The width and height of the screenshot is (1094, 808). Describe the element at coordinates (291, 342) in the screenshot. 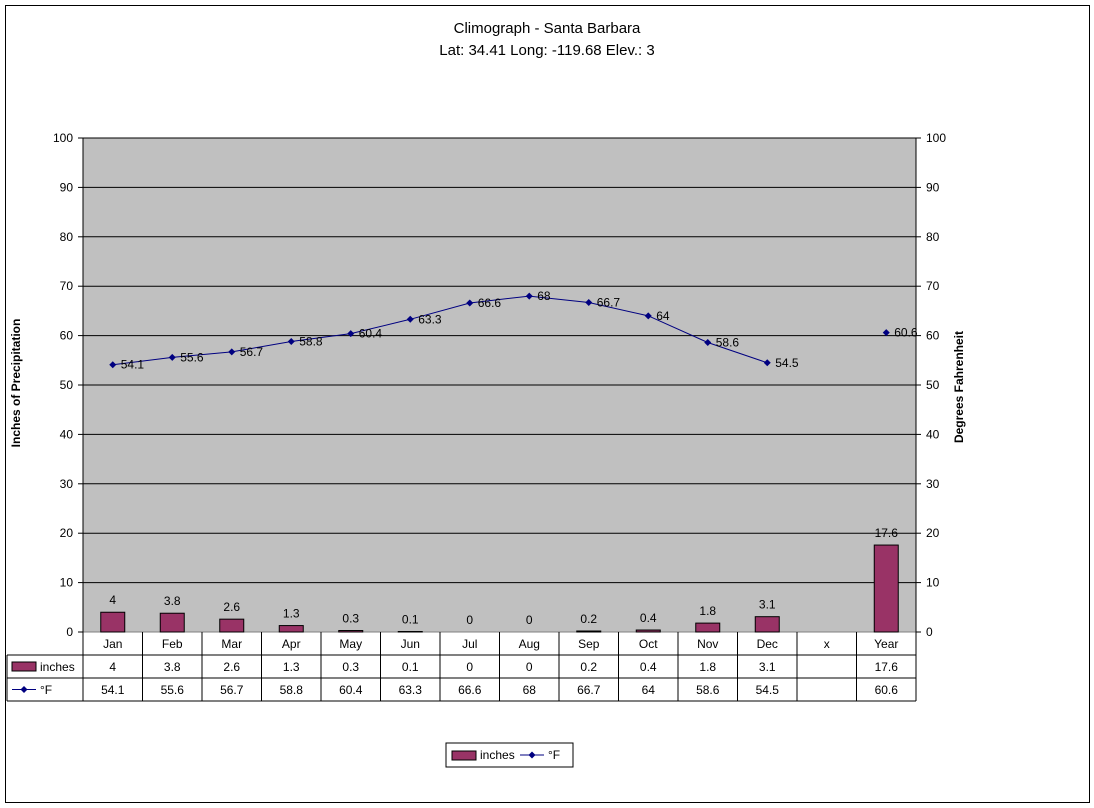

I see `point-Apr` at that location.